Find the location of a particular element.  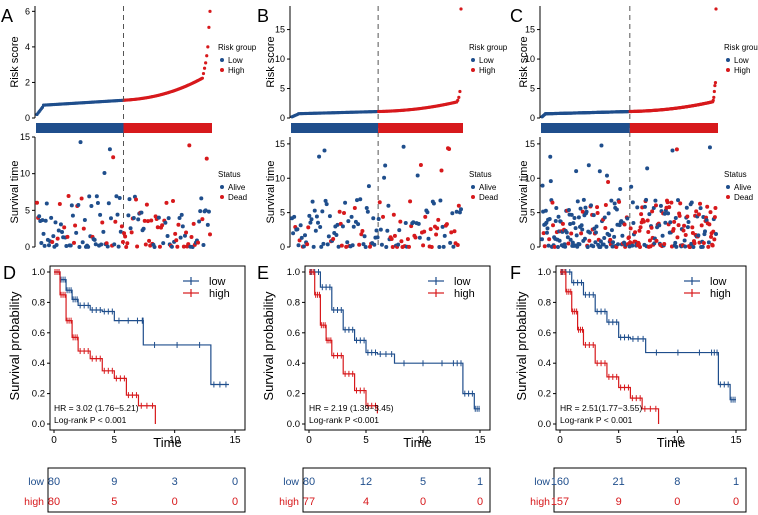

risk-table-high-count: 0 is located at coordinates (175, 502).